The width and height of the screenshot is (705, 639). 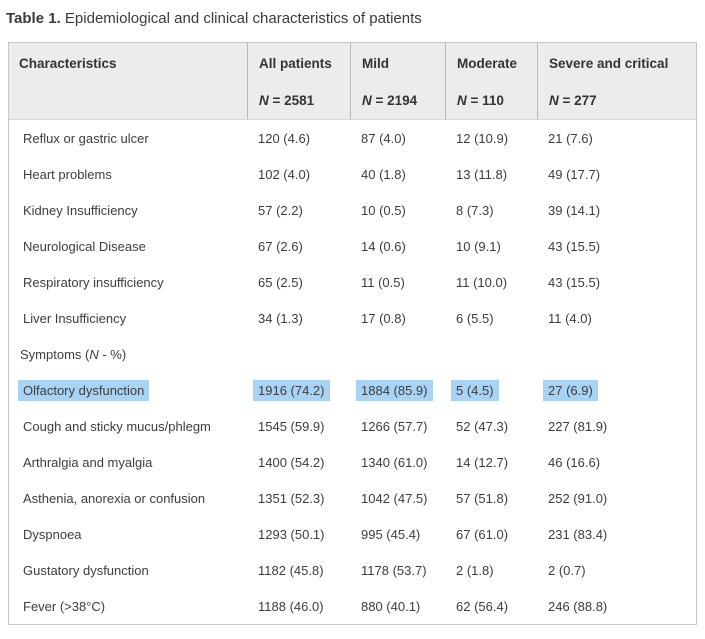 What do you see at coordinates (383, 174) in the screenshot?
I see `cell-mild: 40 (1.8)` at bounding box center [383, 174].